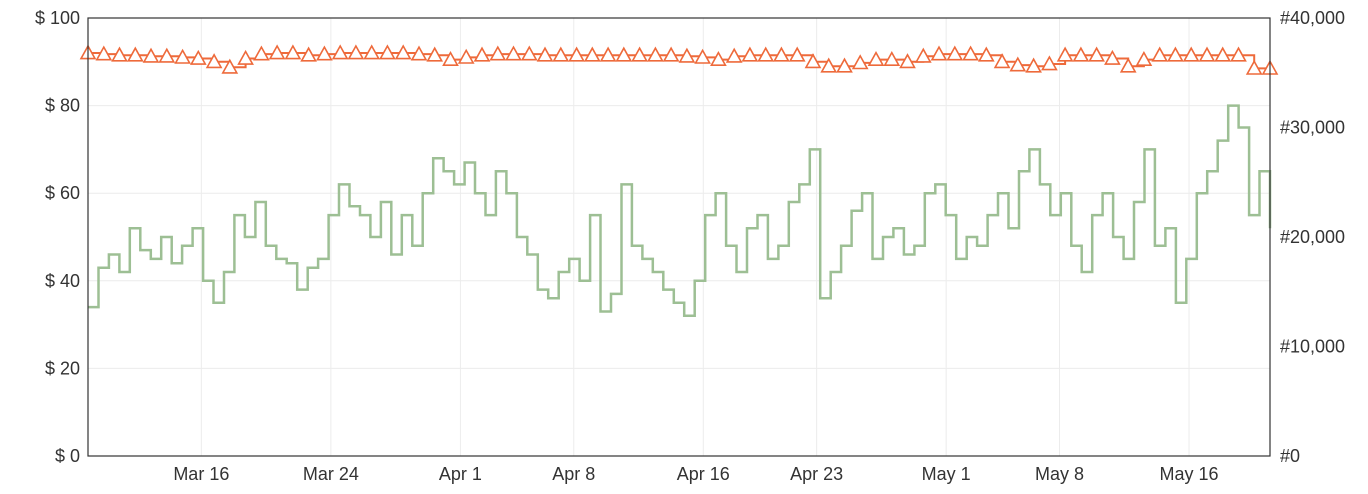 This screenshot has width=1368, height=494. I want to click on y-left-tick-label: $ 40, so click(62, 281).